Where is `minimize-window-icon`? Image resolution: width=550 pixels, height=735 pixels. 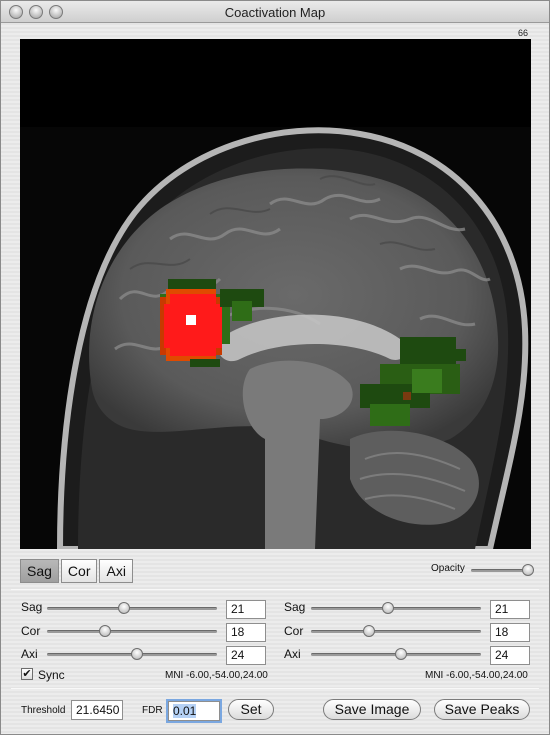 minimize-window-icon is located at coordinates (36, 12).